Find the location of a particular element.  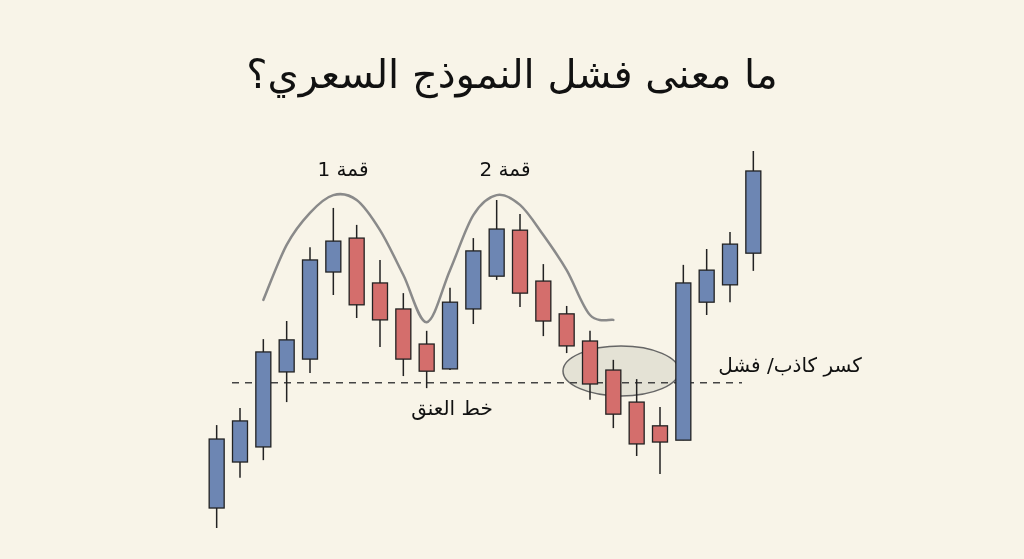

chart-title: ما معنى فشل النموذج السعري؟ is located at coordinates (512, 75).